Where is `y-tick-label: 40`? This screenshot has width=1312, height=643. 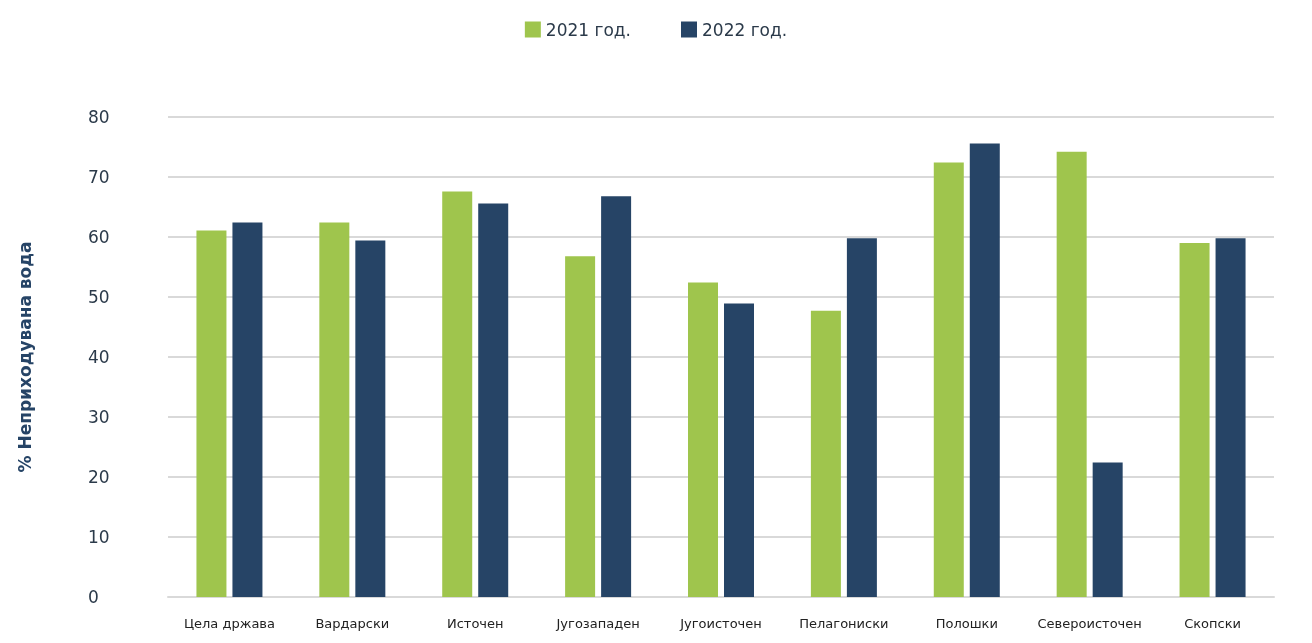 y-tick-label: 40 is located at coordinates (99, 357).